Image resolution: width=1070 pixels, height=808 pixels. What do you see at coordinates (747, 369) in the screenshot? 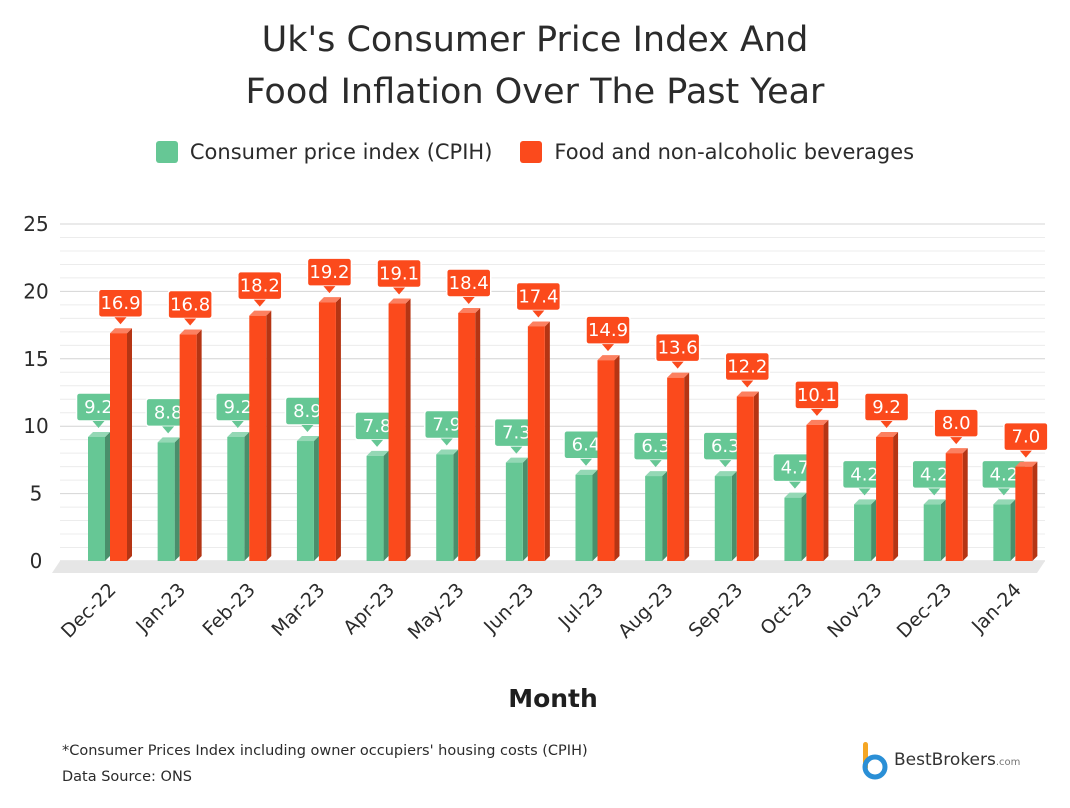
I see `data-label-food: 12.2` at bounding box center [747, 369].